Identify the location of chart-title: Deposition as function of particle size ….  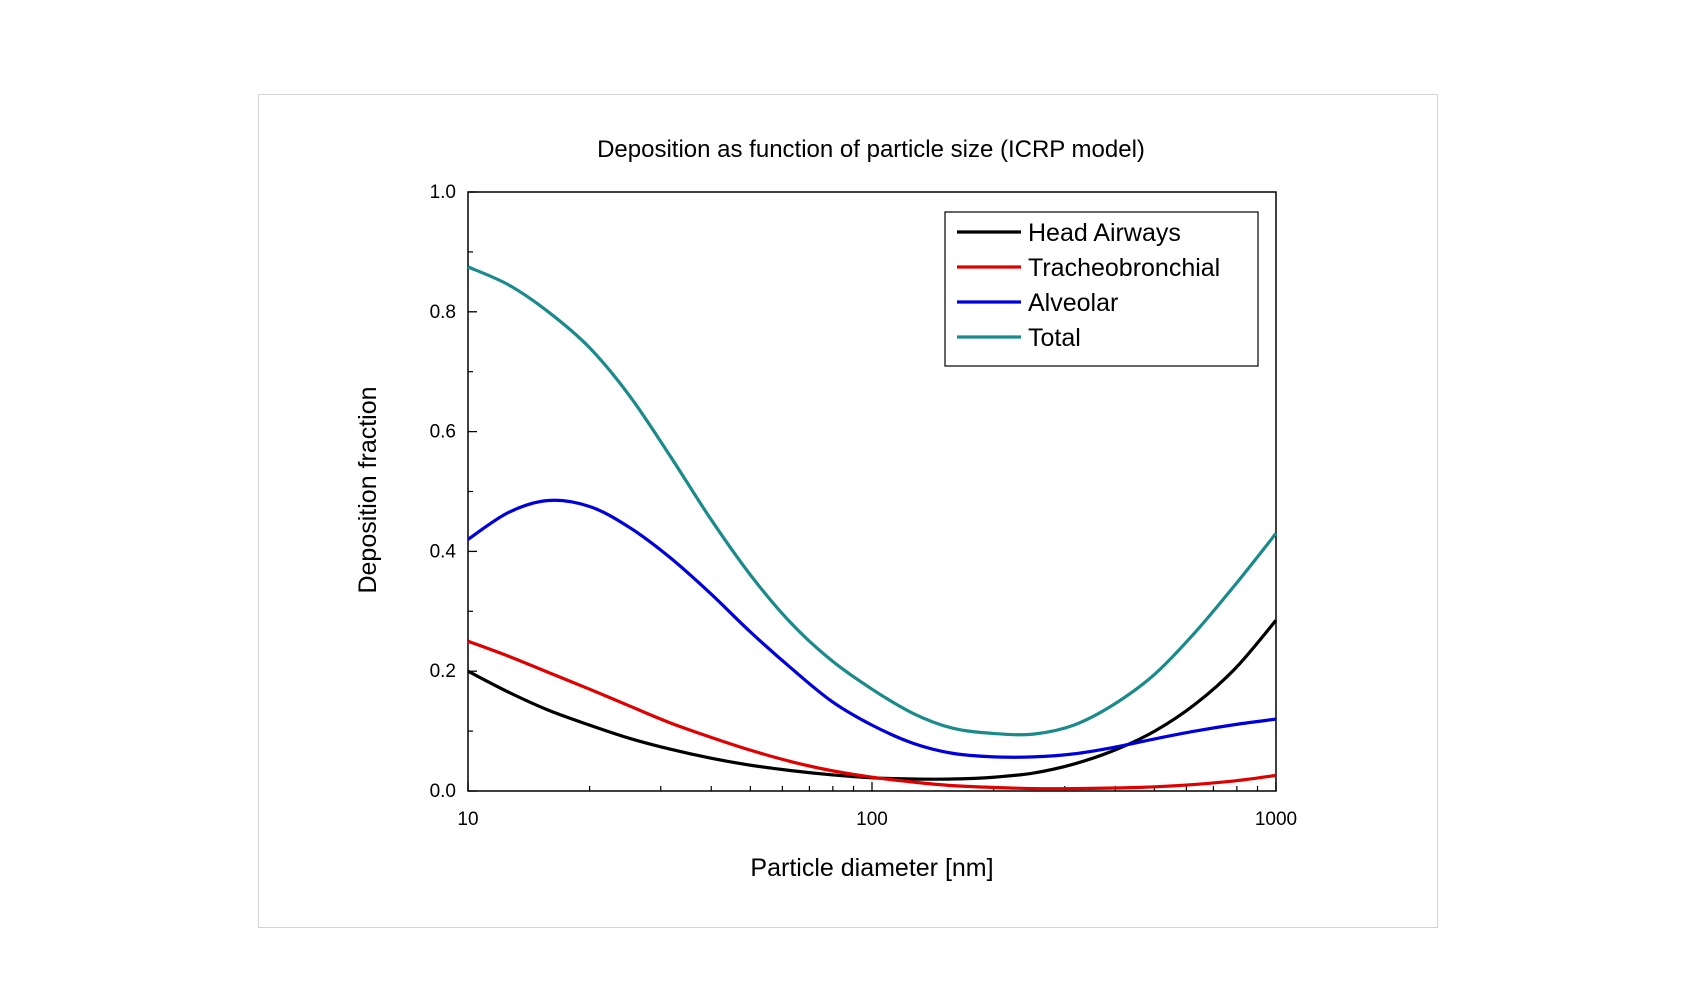
(871, 149).